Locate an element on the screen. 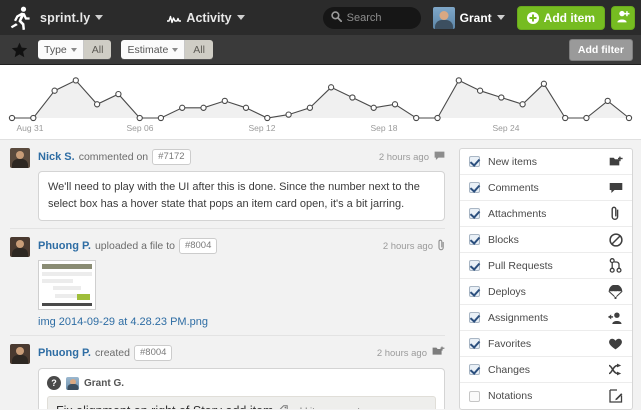 This screenshot has width=641, height=410. filter-row-favorites: Favorites is located at coordinates (546, 344).